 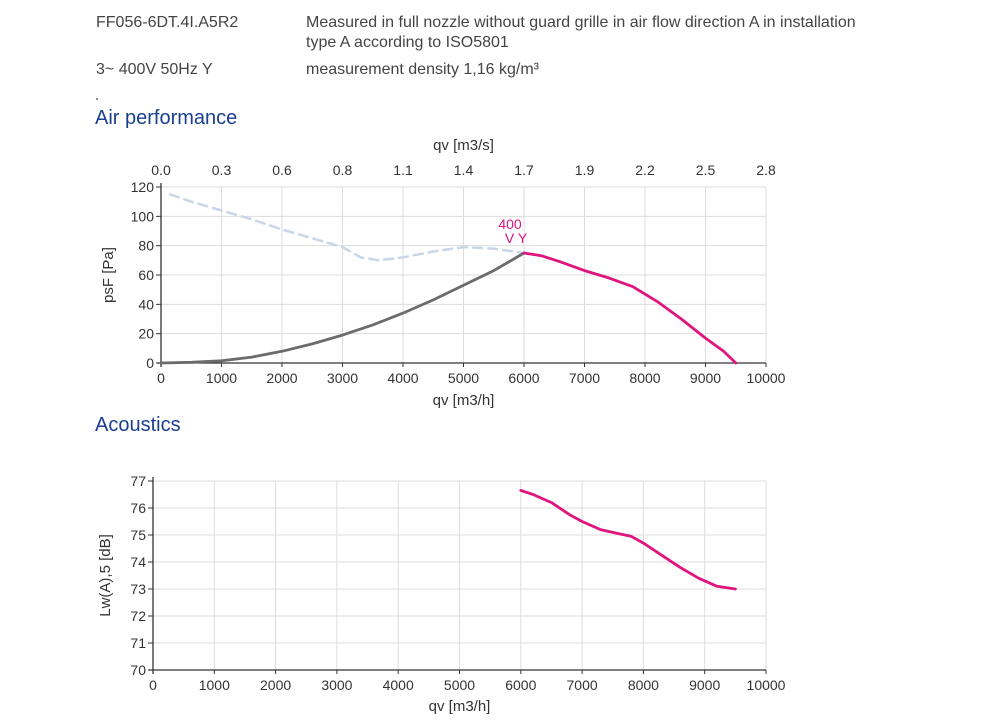 I want to click on acoustic-x-tick-label: 5000, so click(x=459, y=685).